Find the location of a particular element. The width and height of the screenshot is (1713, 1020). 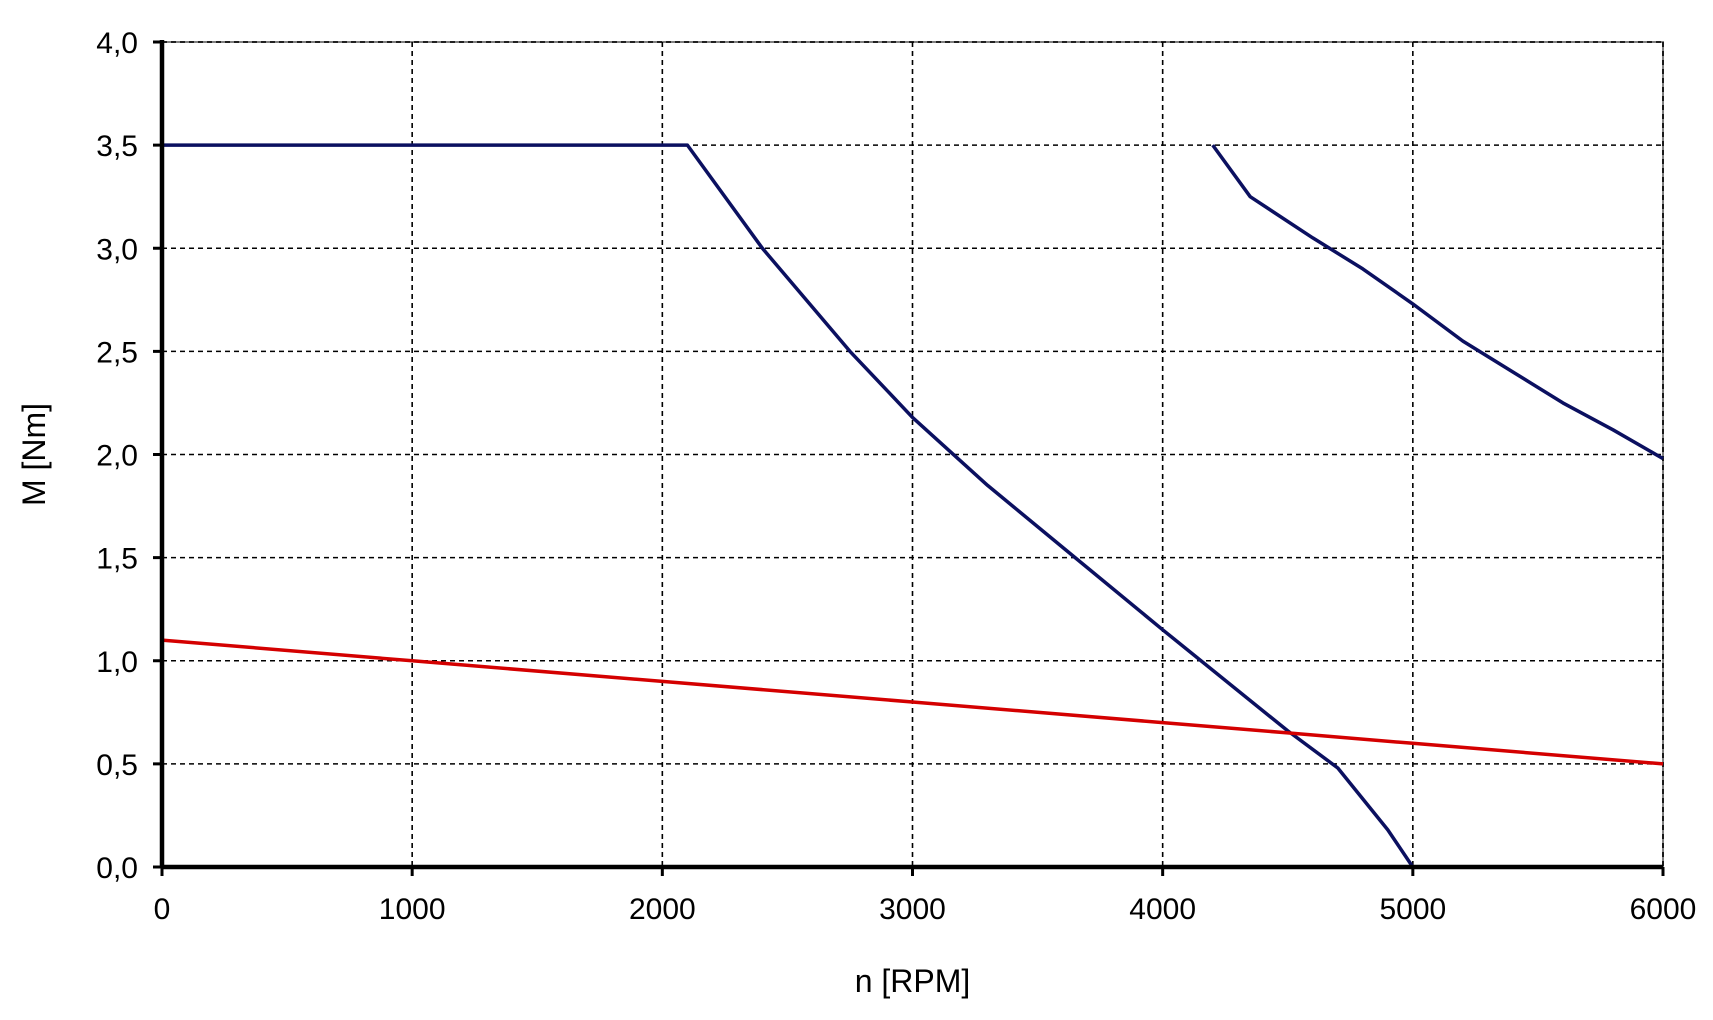

x-tick-label: 2000 is located at coordinates (662, 909).